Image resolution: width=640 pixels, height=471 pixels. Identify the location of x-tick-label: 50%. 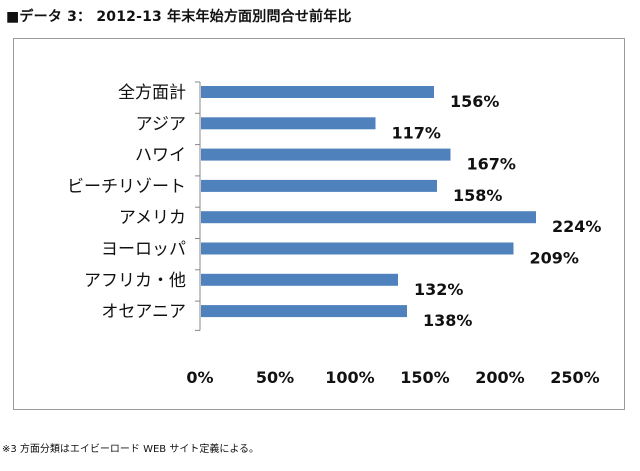
(275, 377).